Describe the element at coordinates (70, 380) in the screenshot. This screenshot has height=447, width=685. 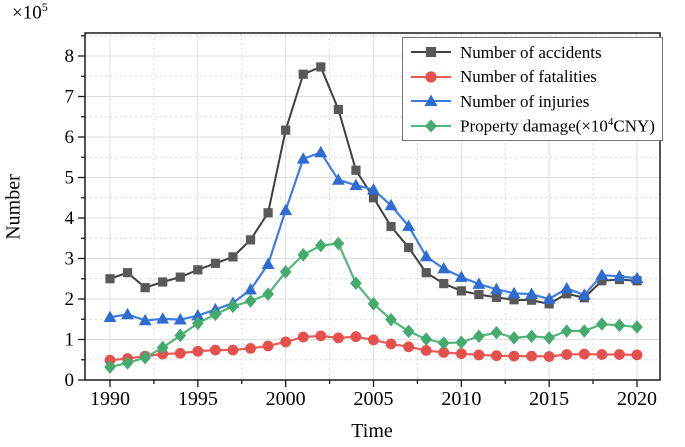
I see `y-tick-label: 0` at that location.